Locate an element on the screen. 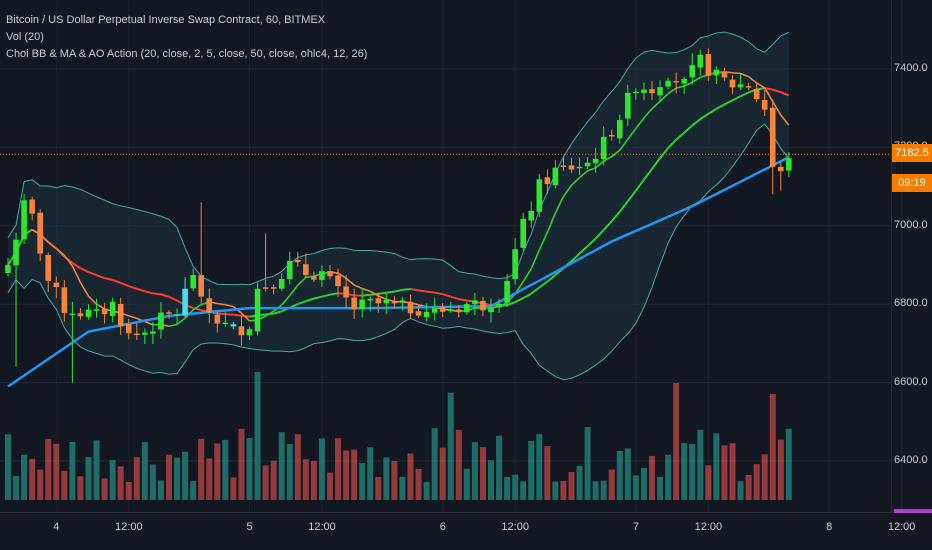 The image size is (932, 550). time-tick-label: 6 is located at coordinates (442, 527).